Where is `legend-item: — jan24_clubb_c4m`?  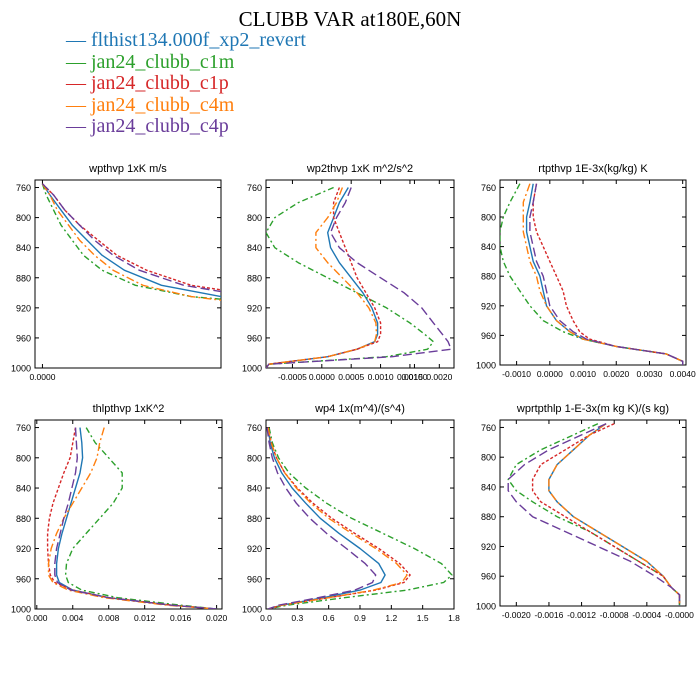
legend-item: — jan24_clubb_c4m is located at coordinates (150, 104).